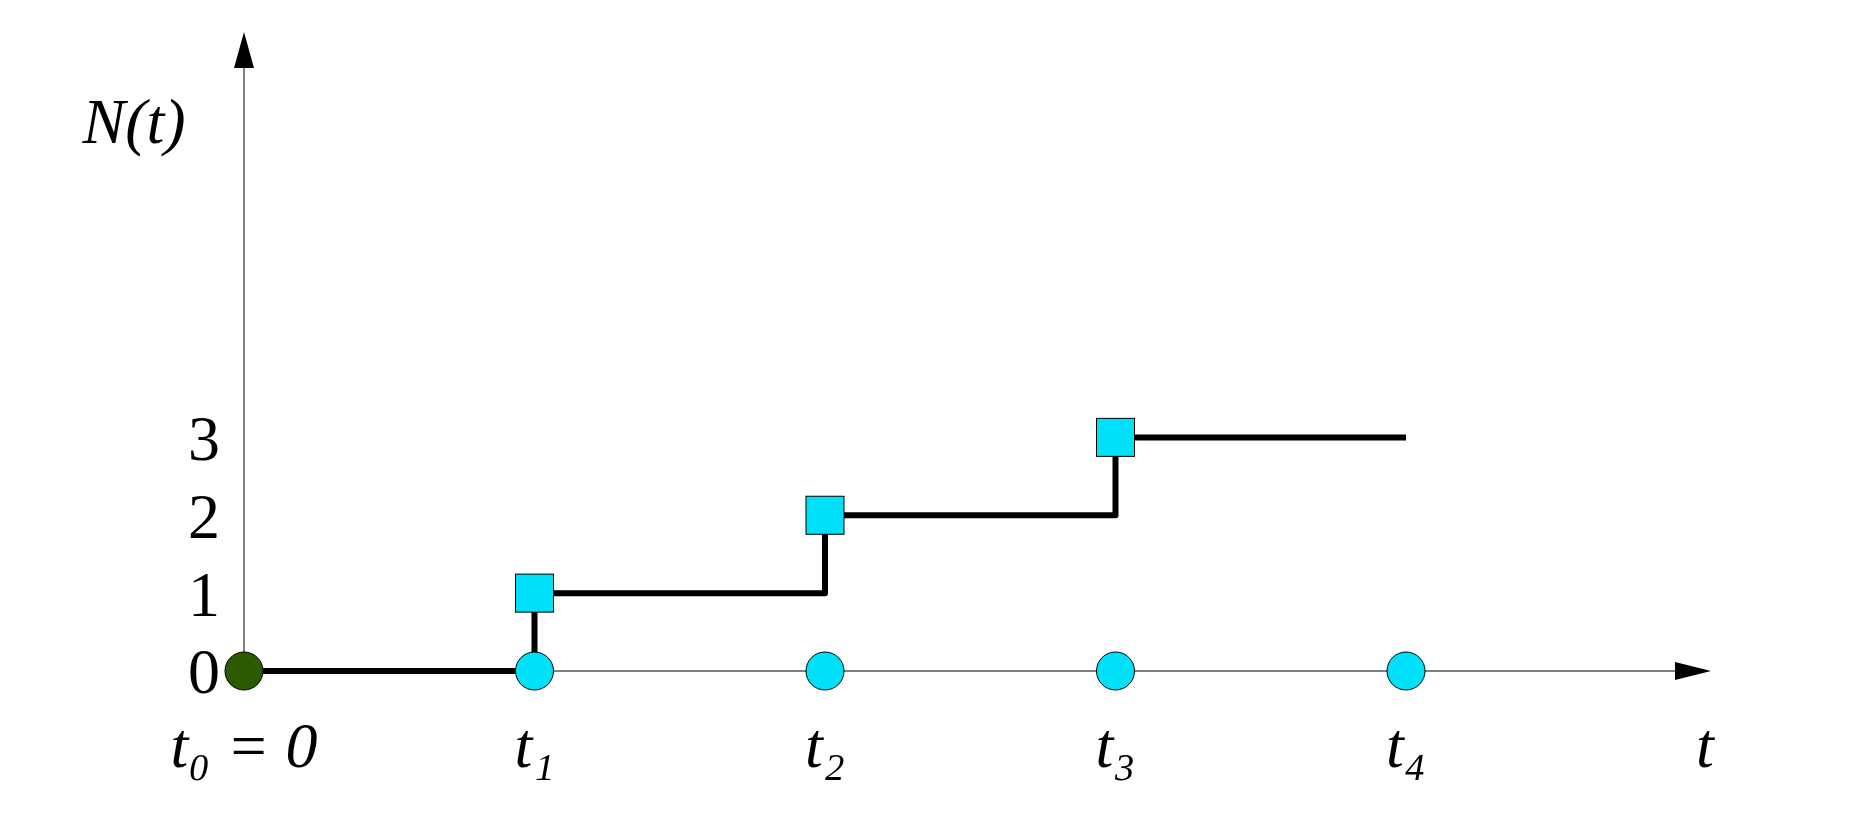 The height and width of the screenshot is (834, 1869). What do you see at coordinates (1706, 745) in the screenshot?
I see `x-axis-title: t` at bounding box center [1706, 745].